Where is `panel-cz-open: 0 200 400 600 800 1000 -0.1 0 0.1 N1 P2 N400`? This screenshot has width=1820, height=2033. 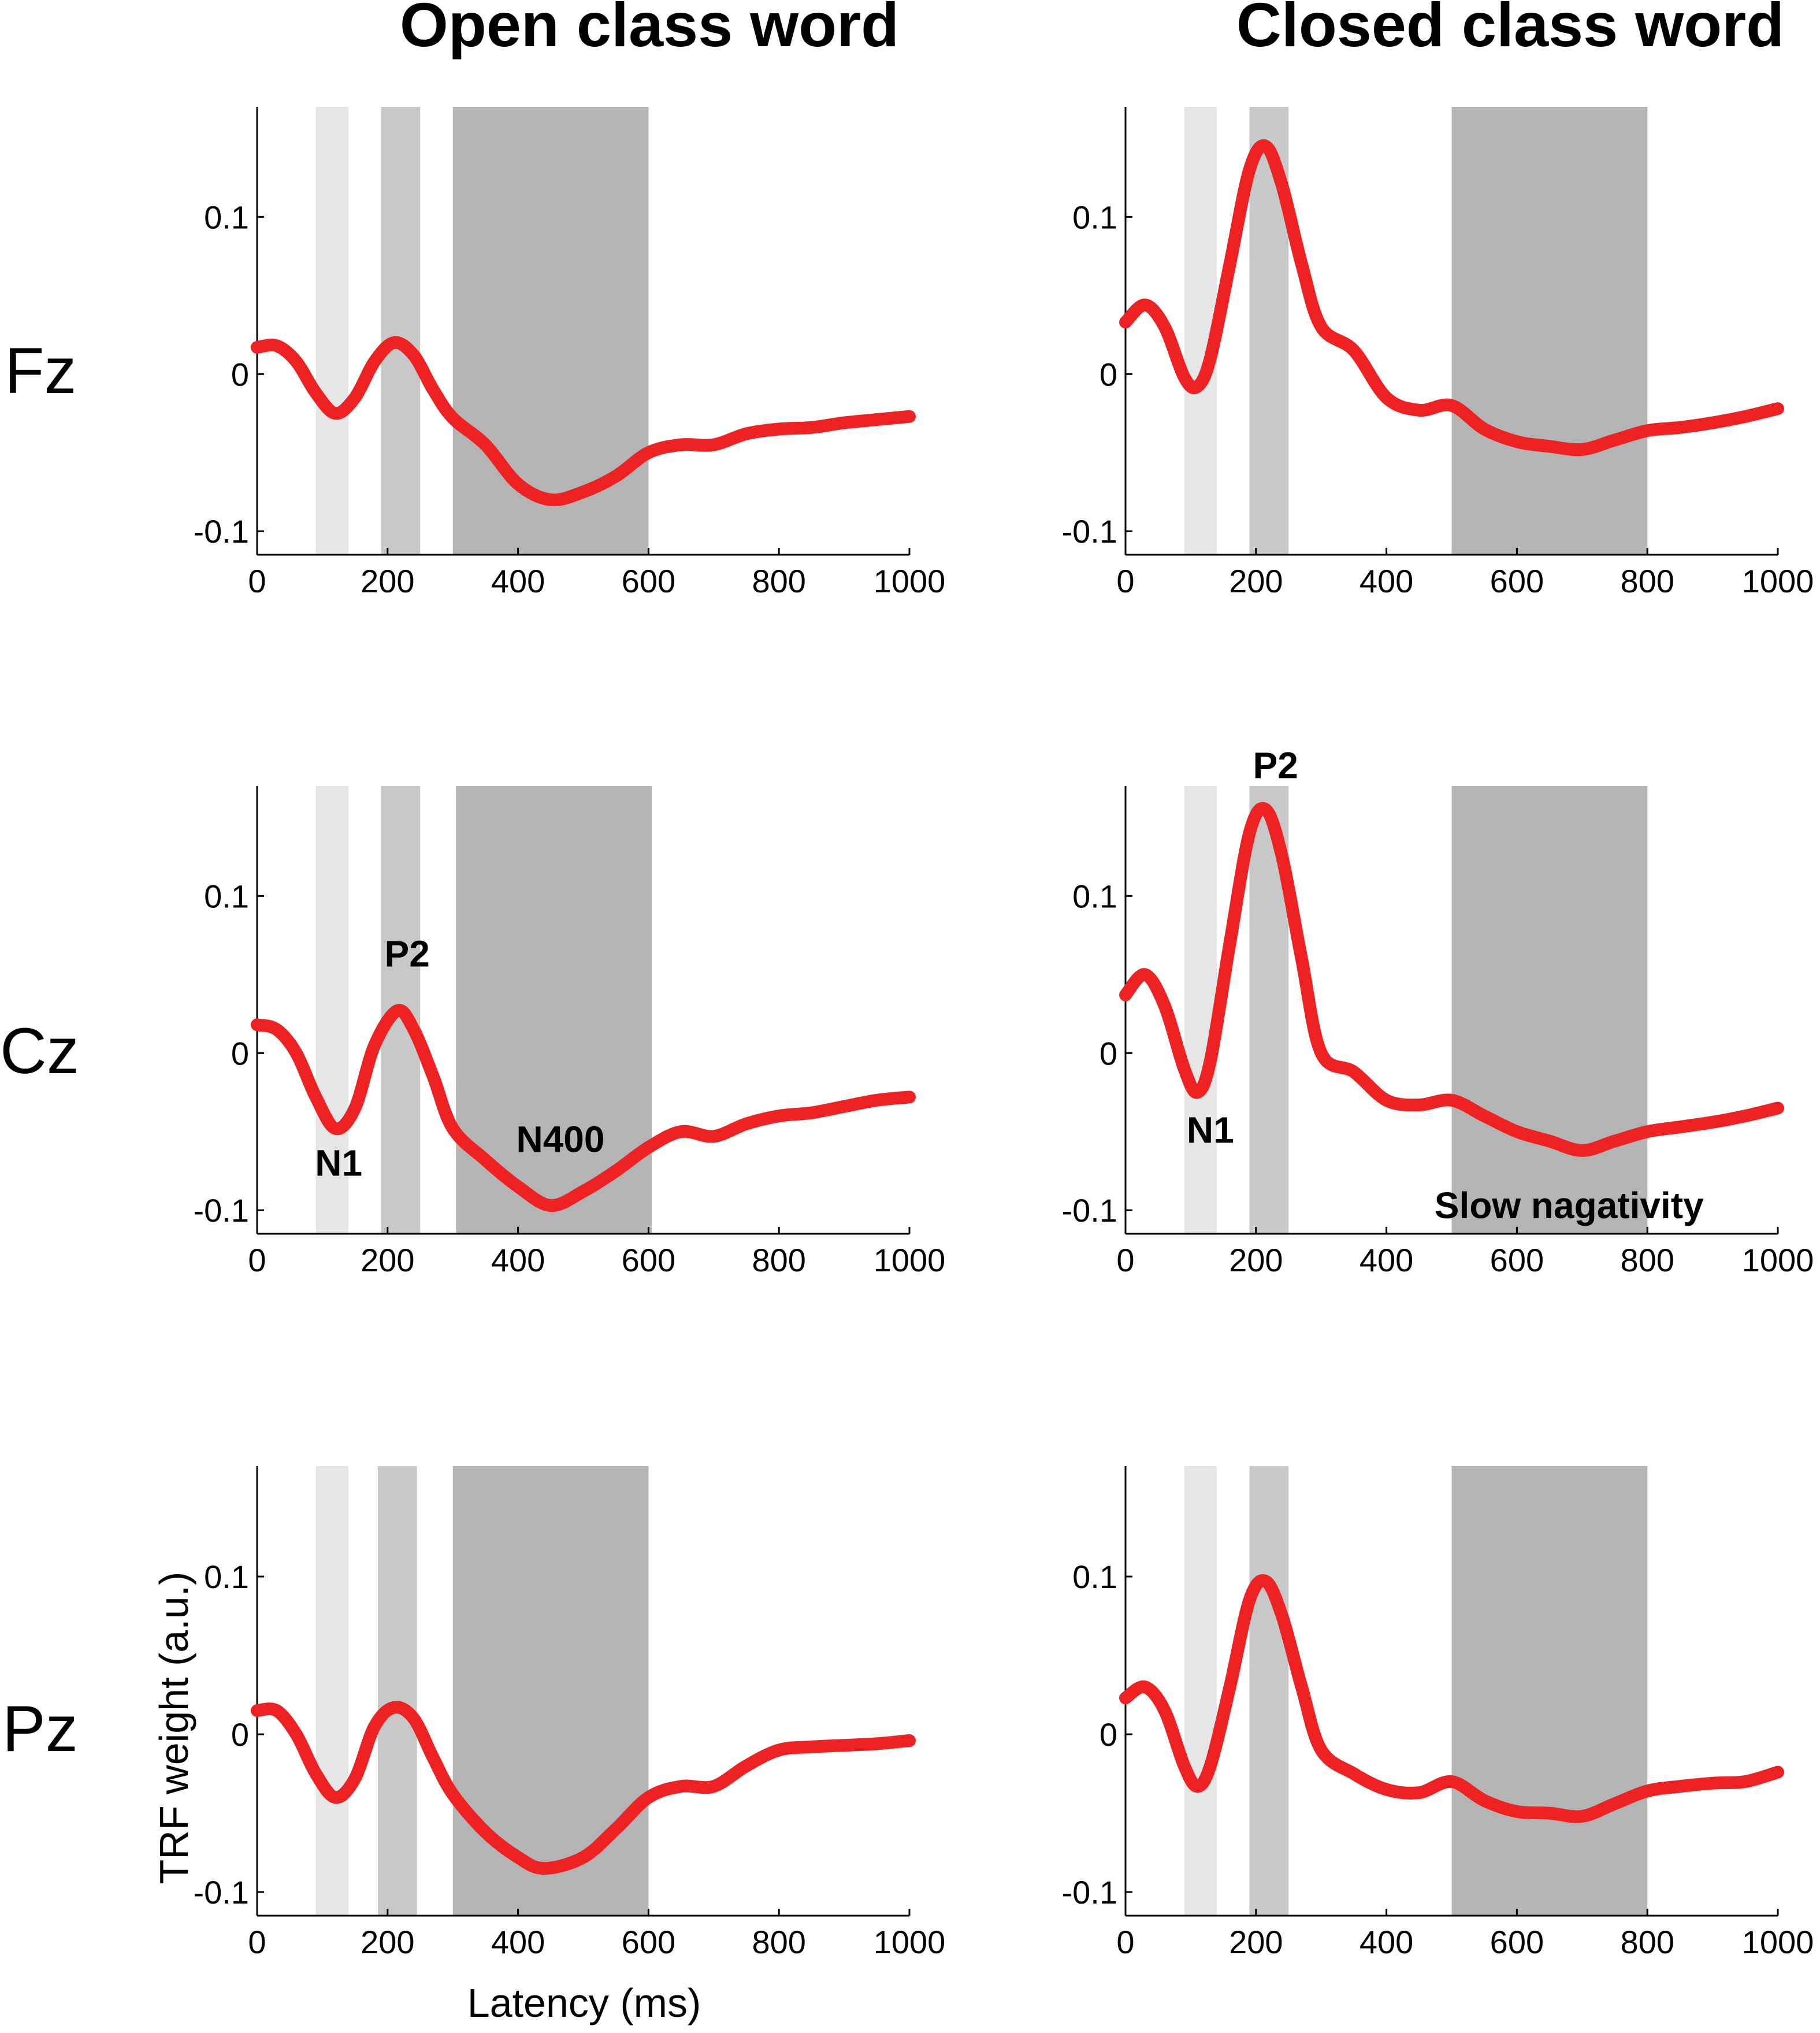
panel-cz-open: 0 200 400 600 800 1000 -0.1 0 0.1 N1 P2 N400 is located at coordinates (570, 1032).